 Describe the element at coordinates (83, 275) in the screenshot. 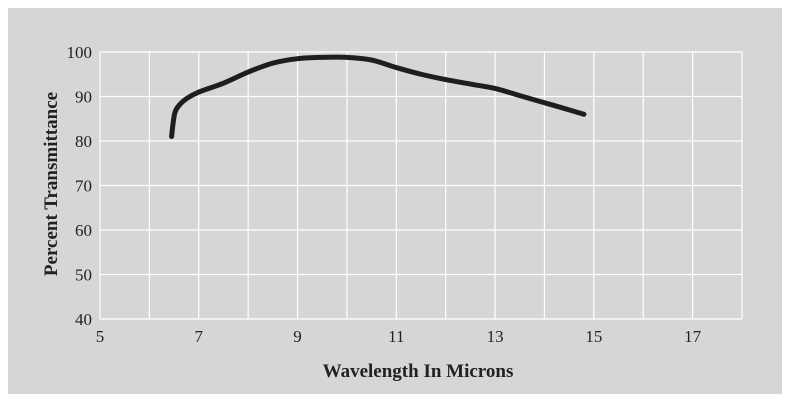

I see `y-tick-label-50: 50` at that location.